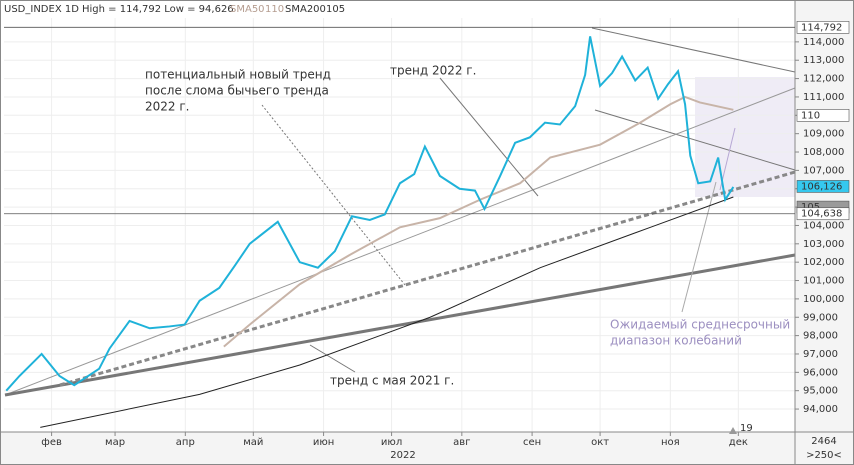 The width and height of the screenshot is (854, 465). What do you see at coordinates (158, 9) in the screenshot?
I see `header: High = 114,792 Low = 94,626` at bounding box center [158, 9].